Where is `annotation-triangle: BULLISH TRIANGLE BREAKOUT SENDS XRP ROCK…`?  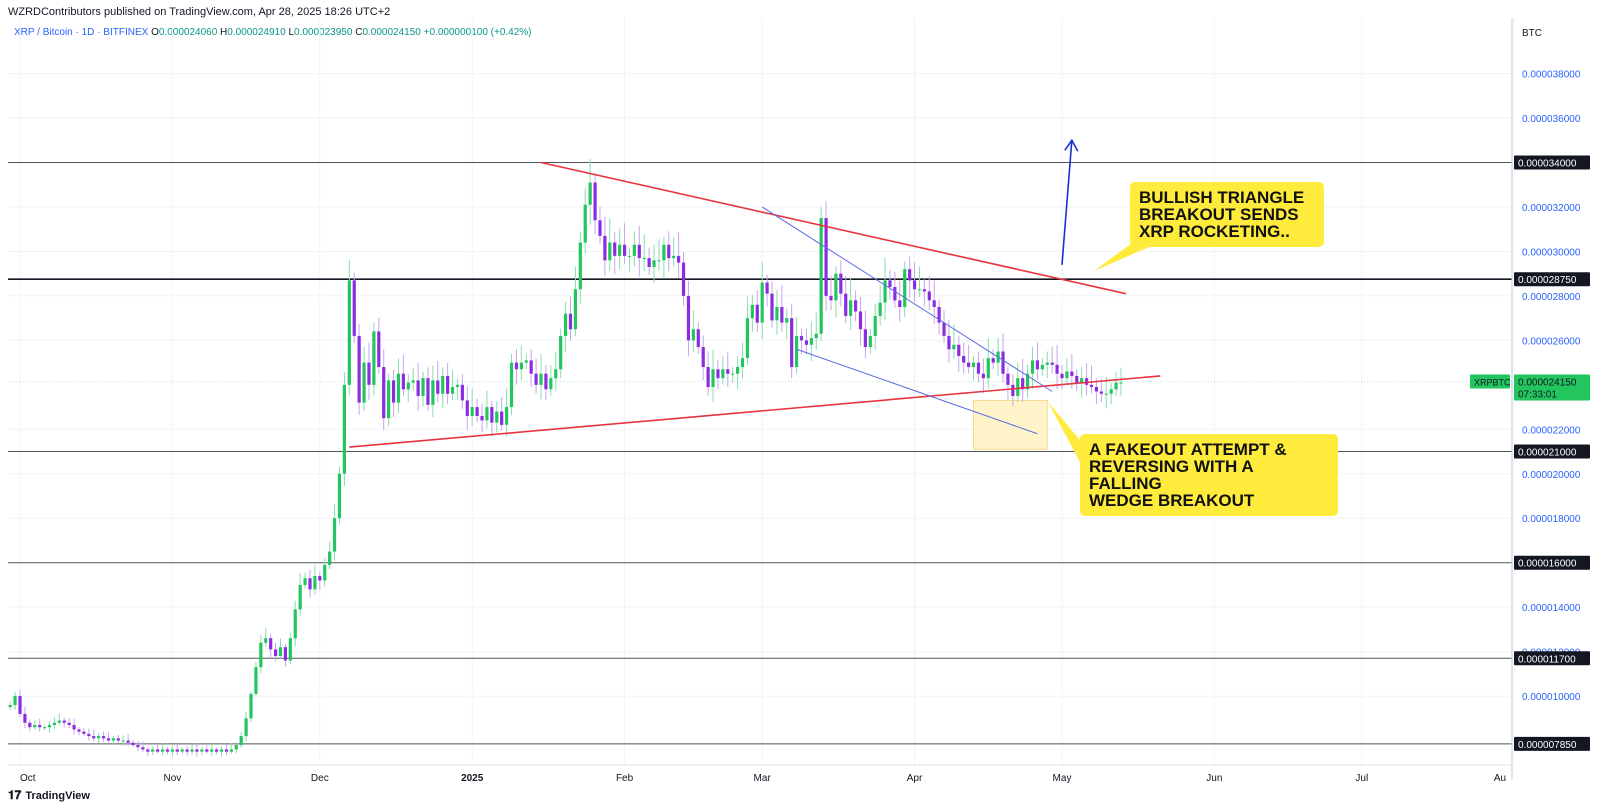
annotation-triangle: BULLISH TRIANGLE BREAKOUT SENDS XRP ROCK… is located at coordinates (1227, 214).